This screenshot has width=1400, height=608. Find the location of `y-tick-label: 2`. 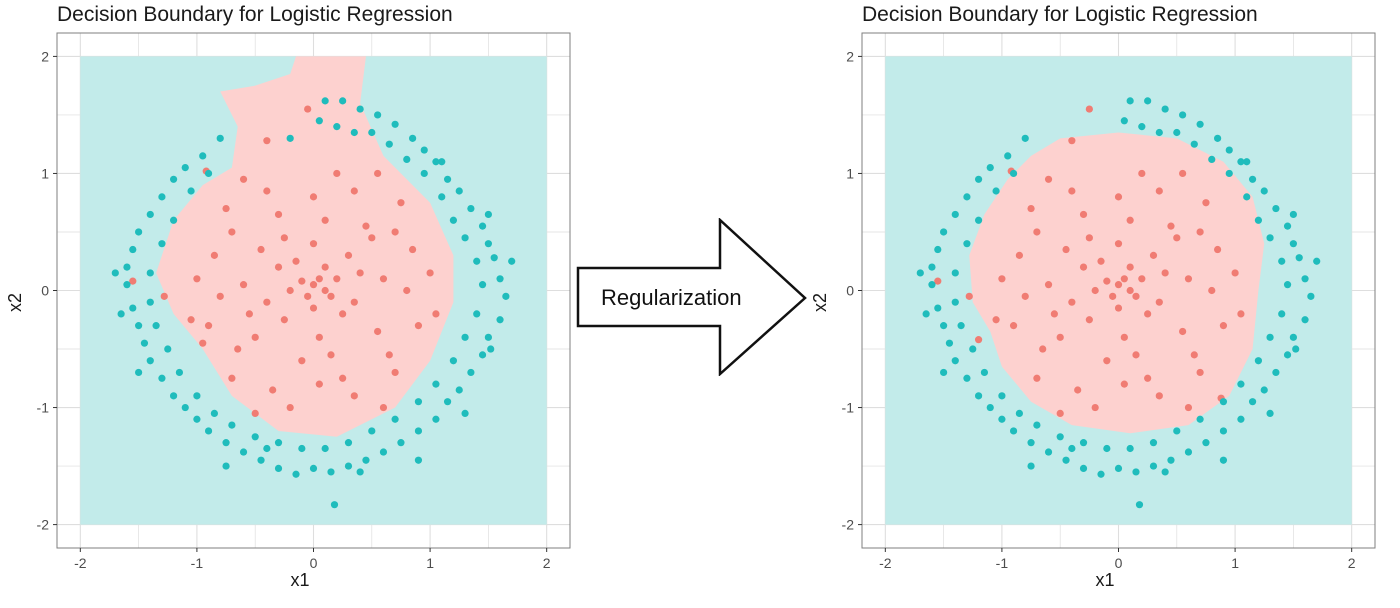

y-tick-label: 2 is located at coordinates (45, 56).